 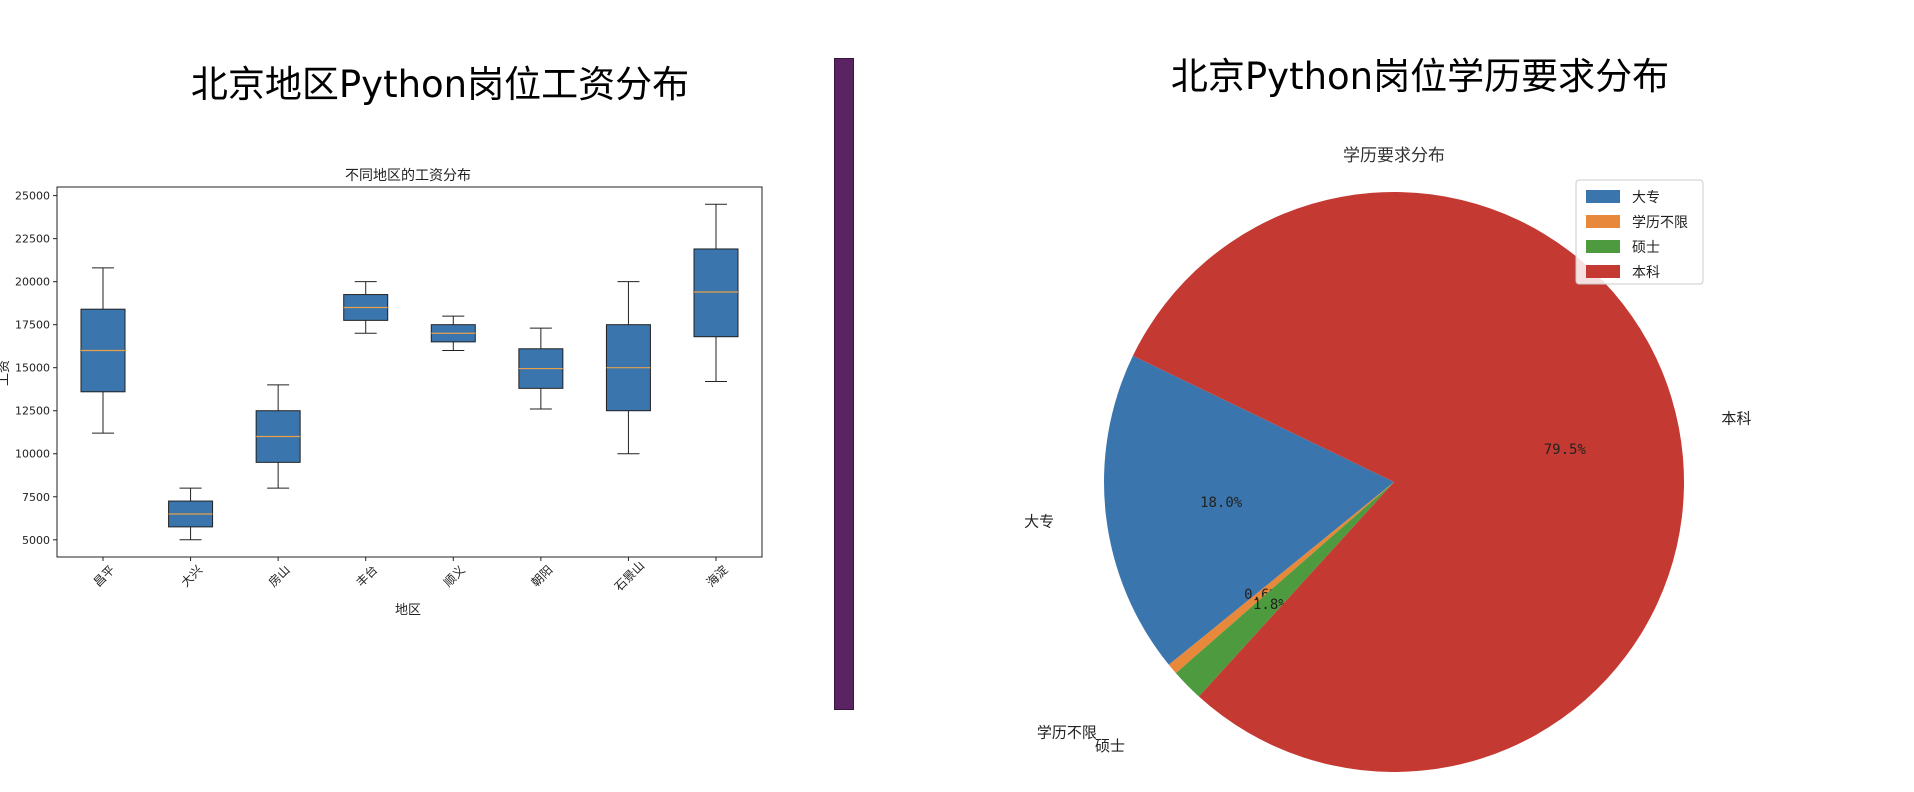 What do you see at coordinates (1067, 733) in the screenshot?
I see `pie-slice-label: 学历不限` at bounding box center [1067, 733].